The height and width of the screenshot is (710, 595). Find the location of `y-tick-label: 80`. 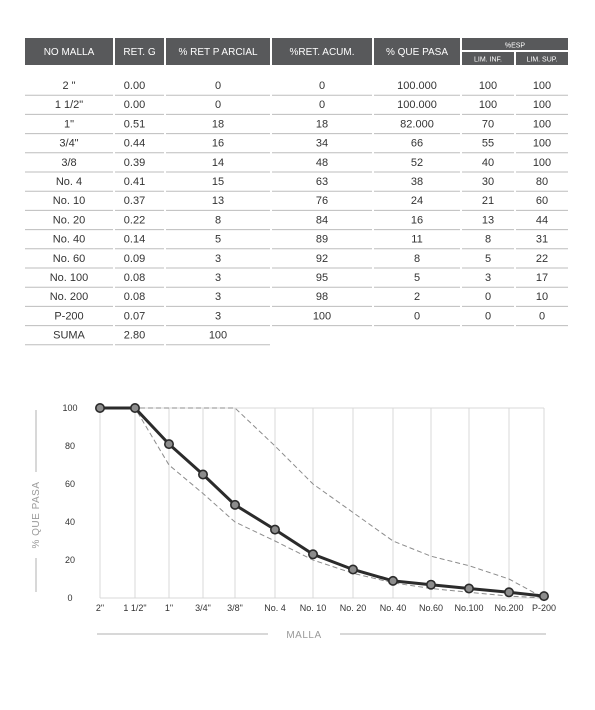

y-tick-label: 80 is located at coordinates (70, 446).